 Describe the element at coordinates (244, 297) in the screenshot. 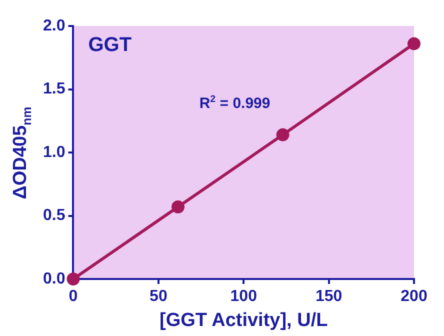

I see `x-tick-label: 100` at that location.